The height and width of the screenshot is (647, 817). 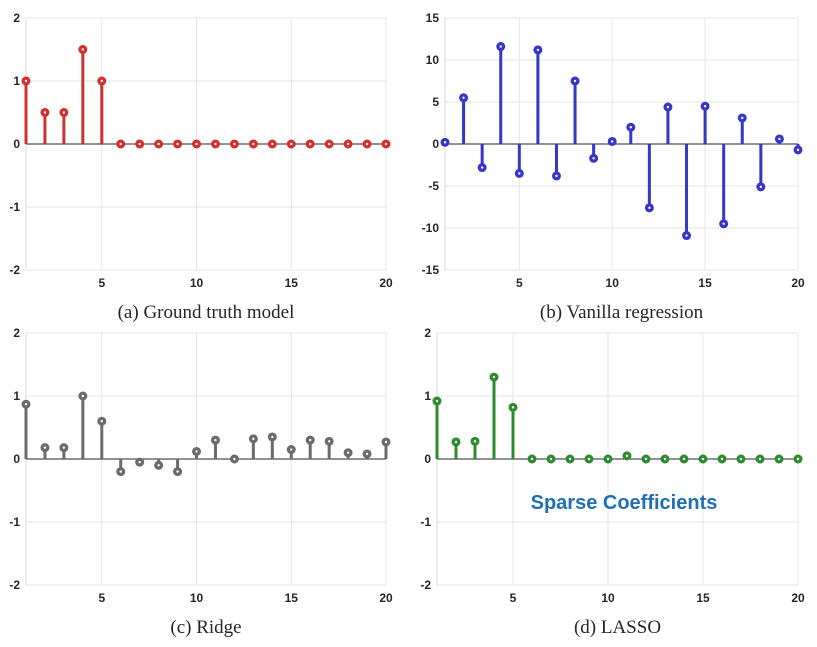 What do you see at coordinates (433, 60) in the screenshot?
I see `y-tick-label-b: 10` at bounding box center [433, 60].